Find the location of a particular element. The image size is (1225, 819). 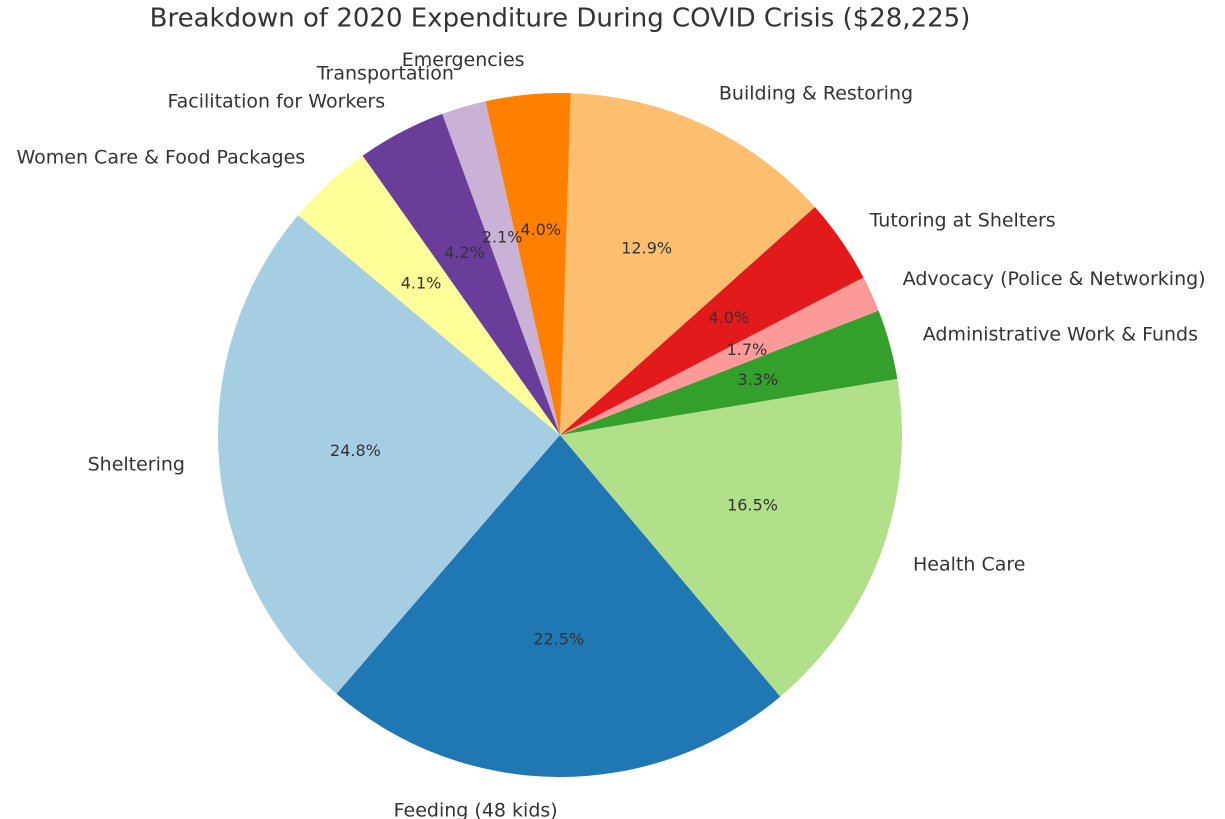

slice-label: Sheltering is located at coordinates (136, 465).